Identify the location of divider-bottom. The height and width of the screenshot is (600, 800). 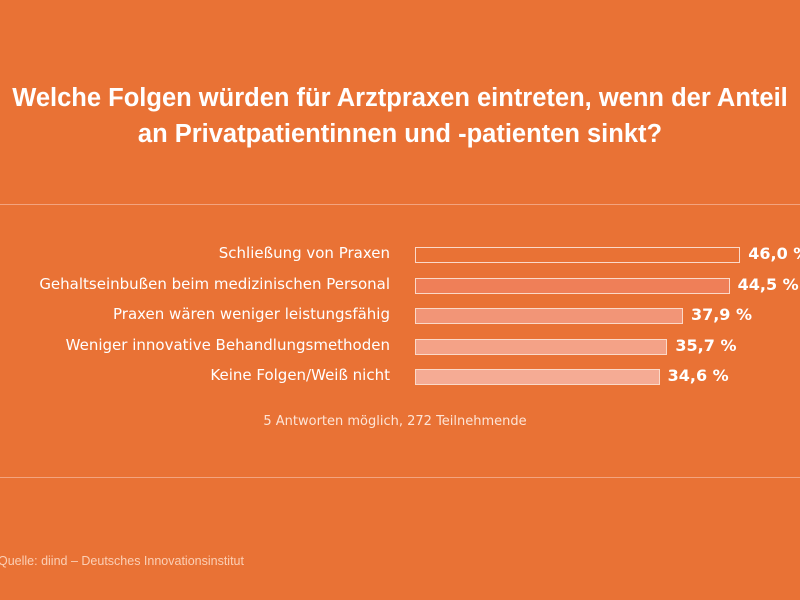
(400, 477).